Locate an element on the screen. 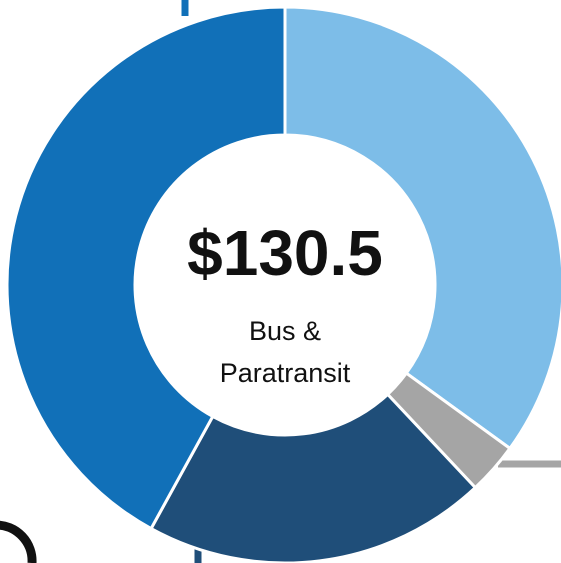  center-label: Bus & is located at coordinates (285, 331).